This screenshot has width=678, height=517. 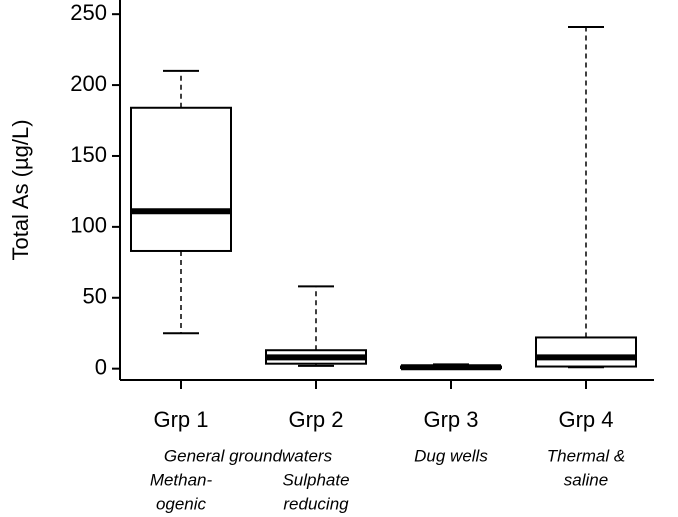 What do you see at coordinates (586, 455) in the screenshot?
I see `group-description: Thermal &` at bounding box center [586, 455].